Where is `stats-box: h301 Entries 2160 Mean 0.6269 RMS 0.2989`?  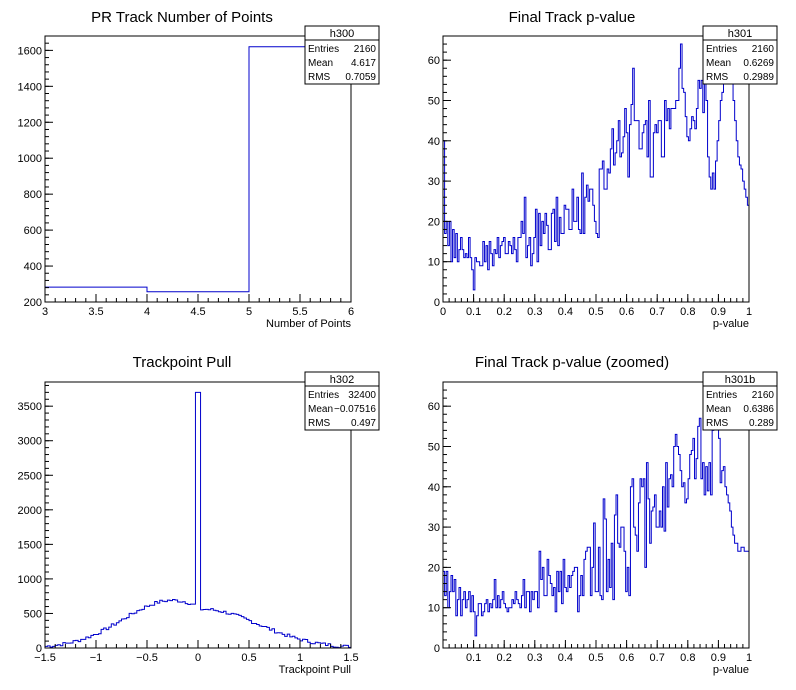 stats-box: h301 Entries 2160 Mean 0.6269 RMS 0.2989 is located at coordinates (740, 55).